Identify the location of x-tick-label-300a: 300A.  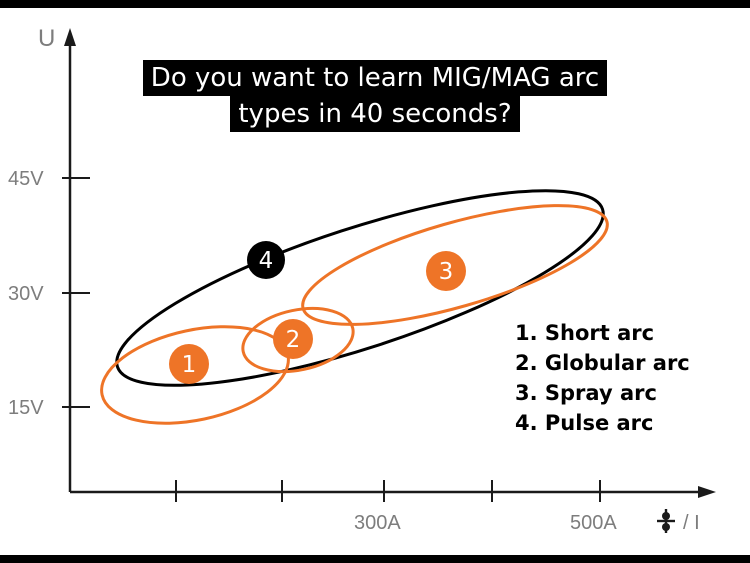
(377, 523).